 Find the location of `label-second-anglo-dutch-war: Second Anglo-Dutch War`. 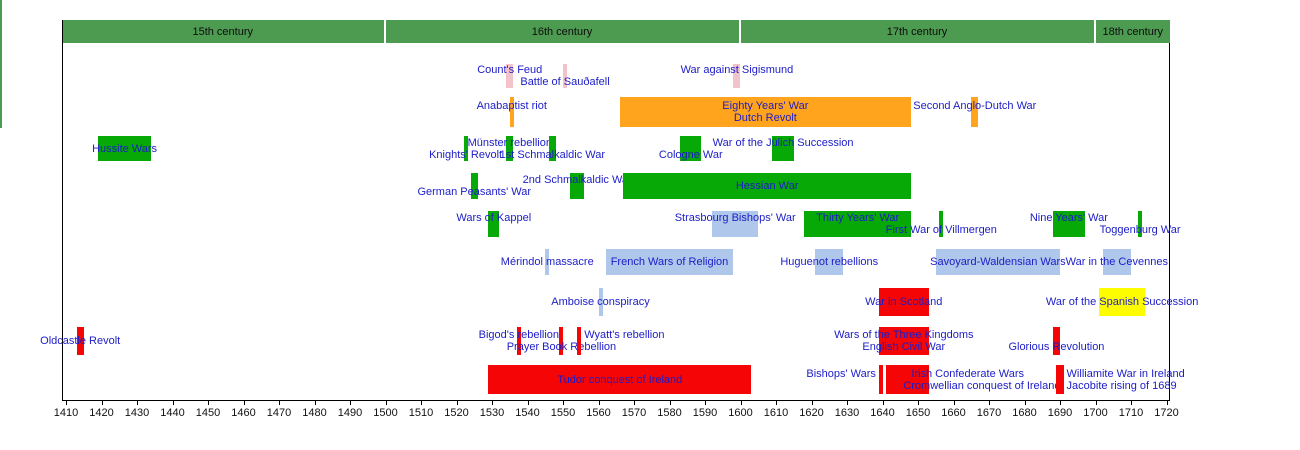

label-second-anglo-dutch-war: Second Anglo-Dutch War is located at coordinates (975, 106).